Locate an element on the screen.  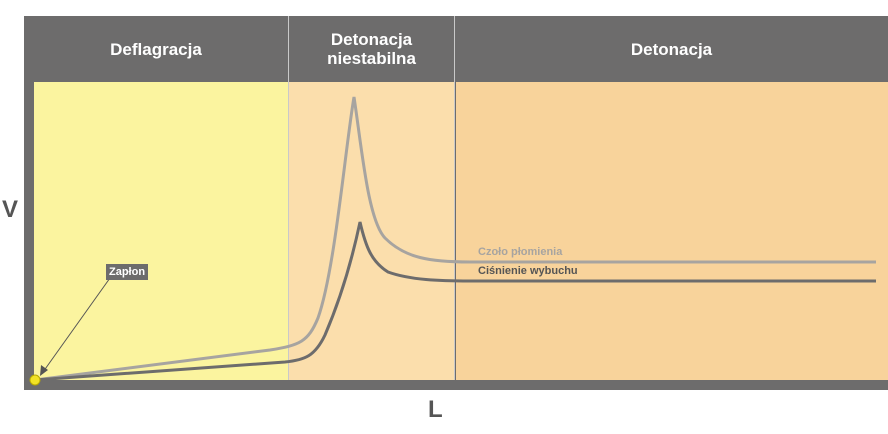
zone-title-unstable-detonation: Detonacja niestabilna is located at coordinates (371, 49).